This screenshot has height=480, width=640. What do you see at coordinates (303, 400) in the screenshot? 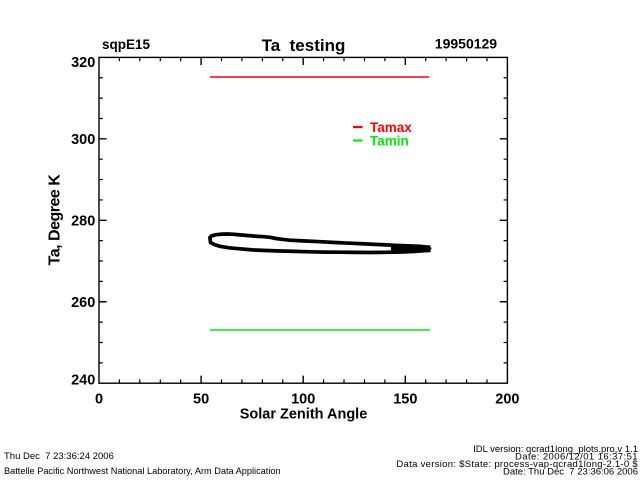
I see `svg-text: 100` at bounding box center [303, 400].